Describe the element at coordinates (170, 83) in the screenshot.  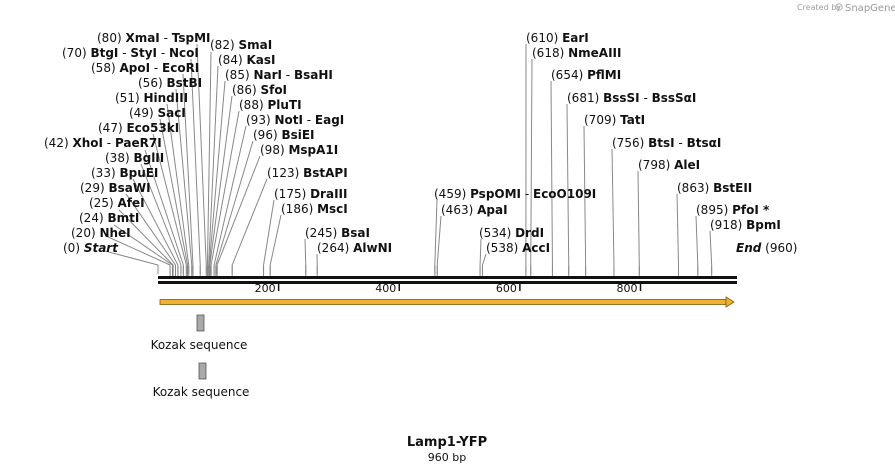
I see `site-label-BstBI: (56) BstBI` at that location.